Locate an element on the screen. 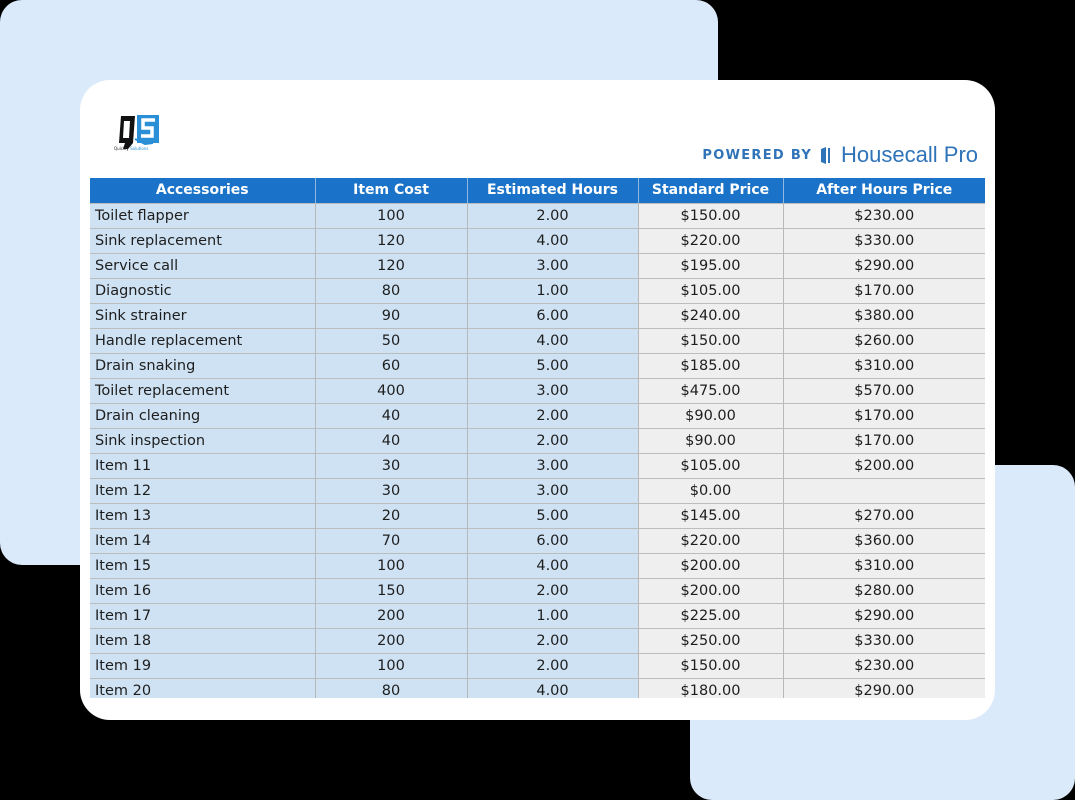 Image resolution: width=1075 pixels, height=800 pixels. cell-accessory: Item 11 is located at coordinates (203, 466).